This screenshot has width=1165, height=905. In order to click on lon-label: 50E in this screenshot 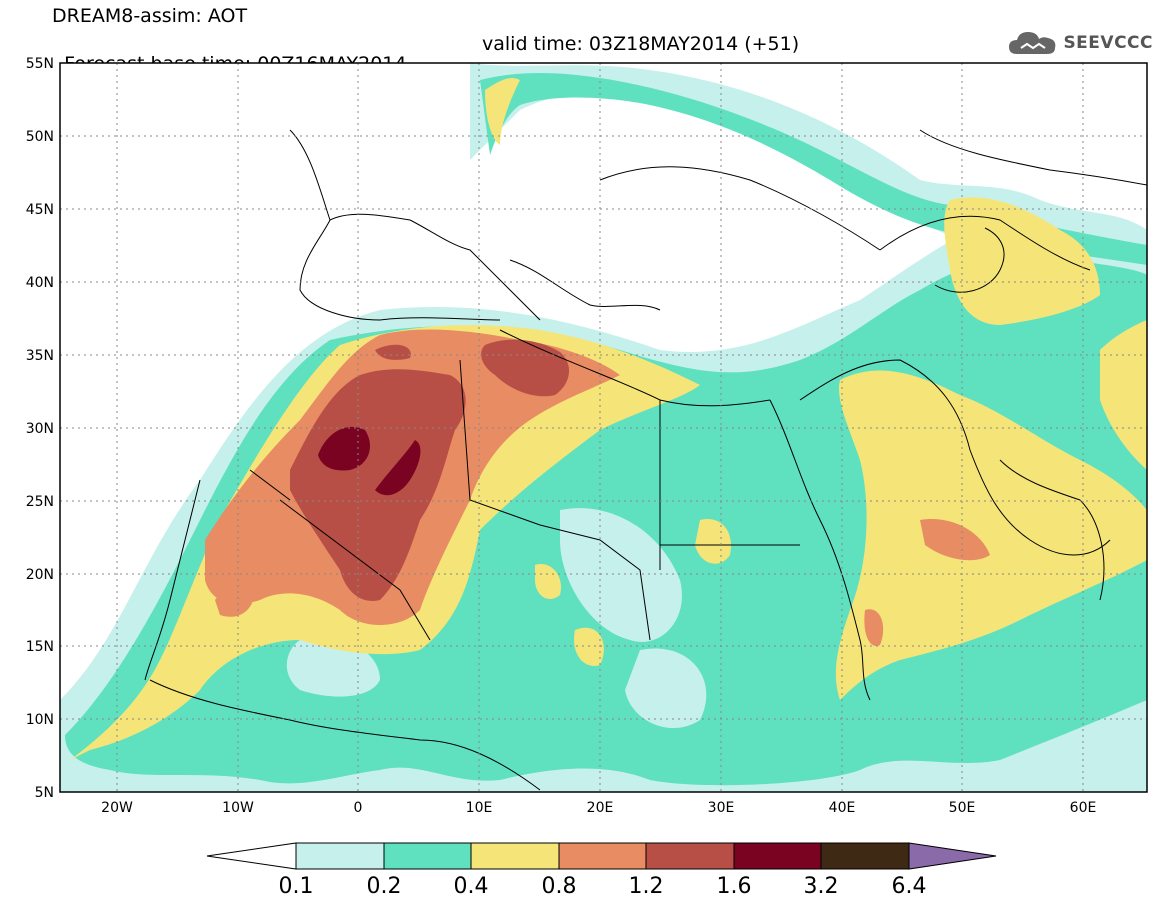, I will do `click(962, 808)`.